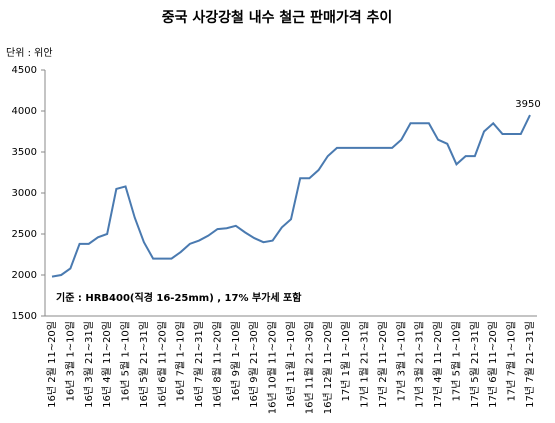 The image size is (555, 423). I want to click on x-tick-label: 16년 5월 1~10일, so click(126, 361).